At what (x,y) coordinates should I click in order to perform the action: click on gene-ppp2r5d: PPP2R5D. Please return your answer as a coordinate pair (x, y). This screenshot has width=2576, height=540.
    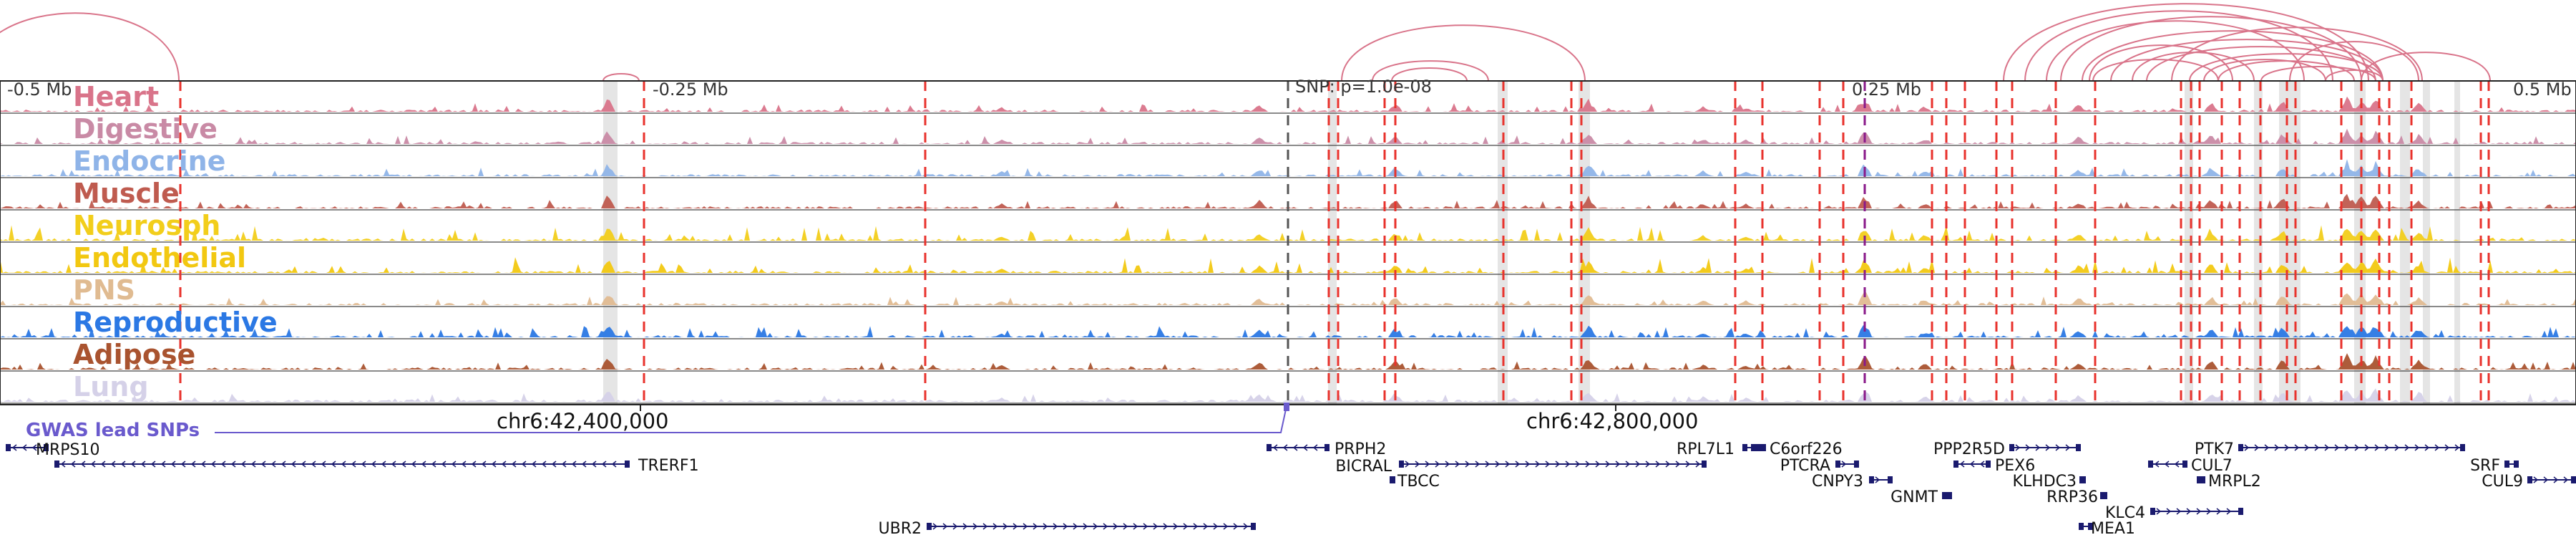
    Looking at the image, I should click on (2007, 449).